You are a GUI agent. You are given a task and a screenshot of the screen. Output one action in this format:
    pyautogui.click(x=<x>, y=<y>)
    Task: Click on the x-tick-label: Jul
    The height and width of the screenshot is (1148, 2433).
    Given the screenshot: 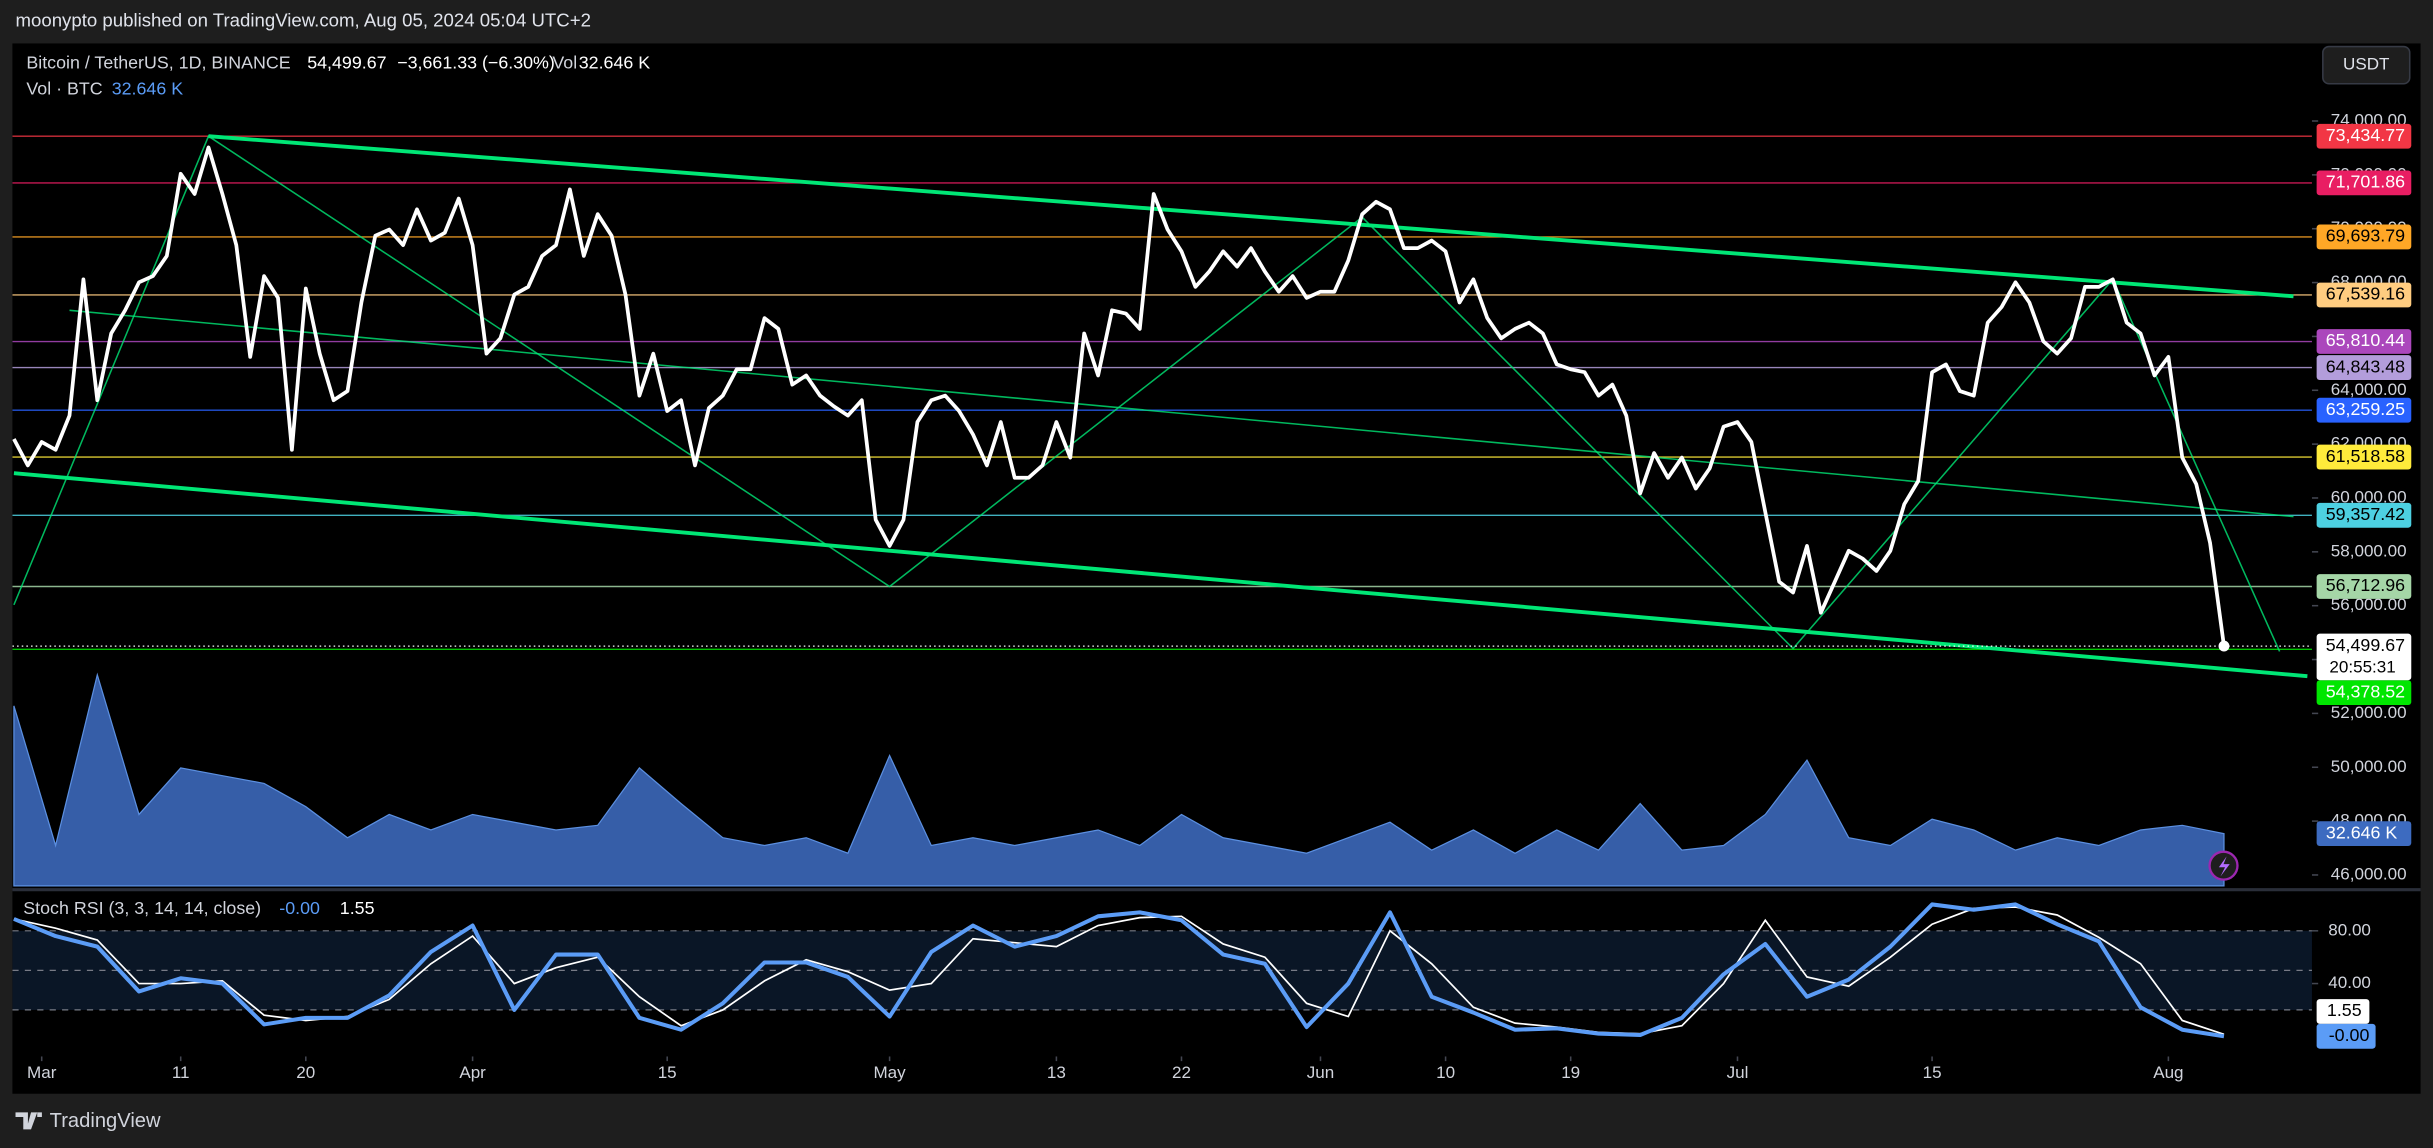 What is the action you would take?
    pyautogui.click(x=1738, y=1072)
    